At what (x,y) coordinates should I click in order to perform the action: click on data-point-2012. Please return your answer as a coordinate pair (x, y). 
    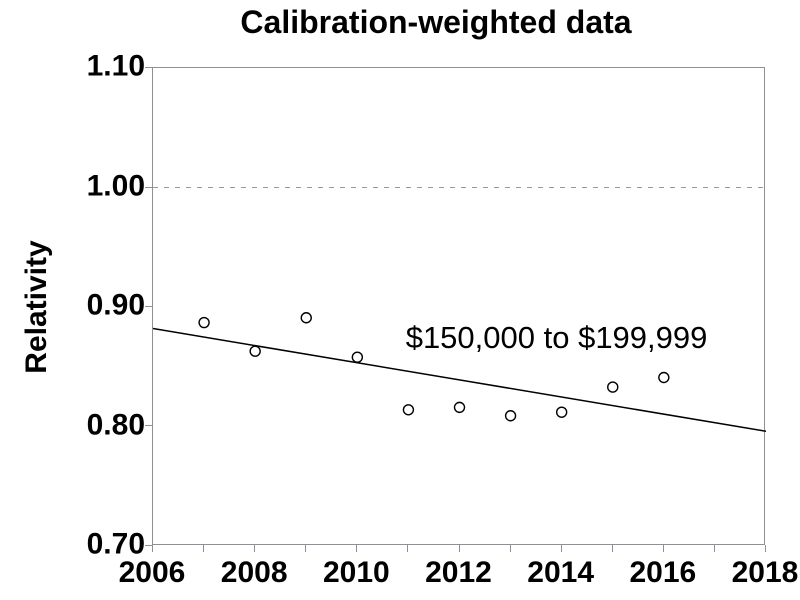
    Looking at the image, I should click on (459, 407).